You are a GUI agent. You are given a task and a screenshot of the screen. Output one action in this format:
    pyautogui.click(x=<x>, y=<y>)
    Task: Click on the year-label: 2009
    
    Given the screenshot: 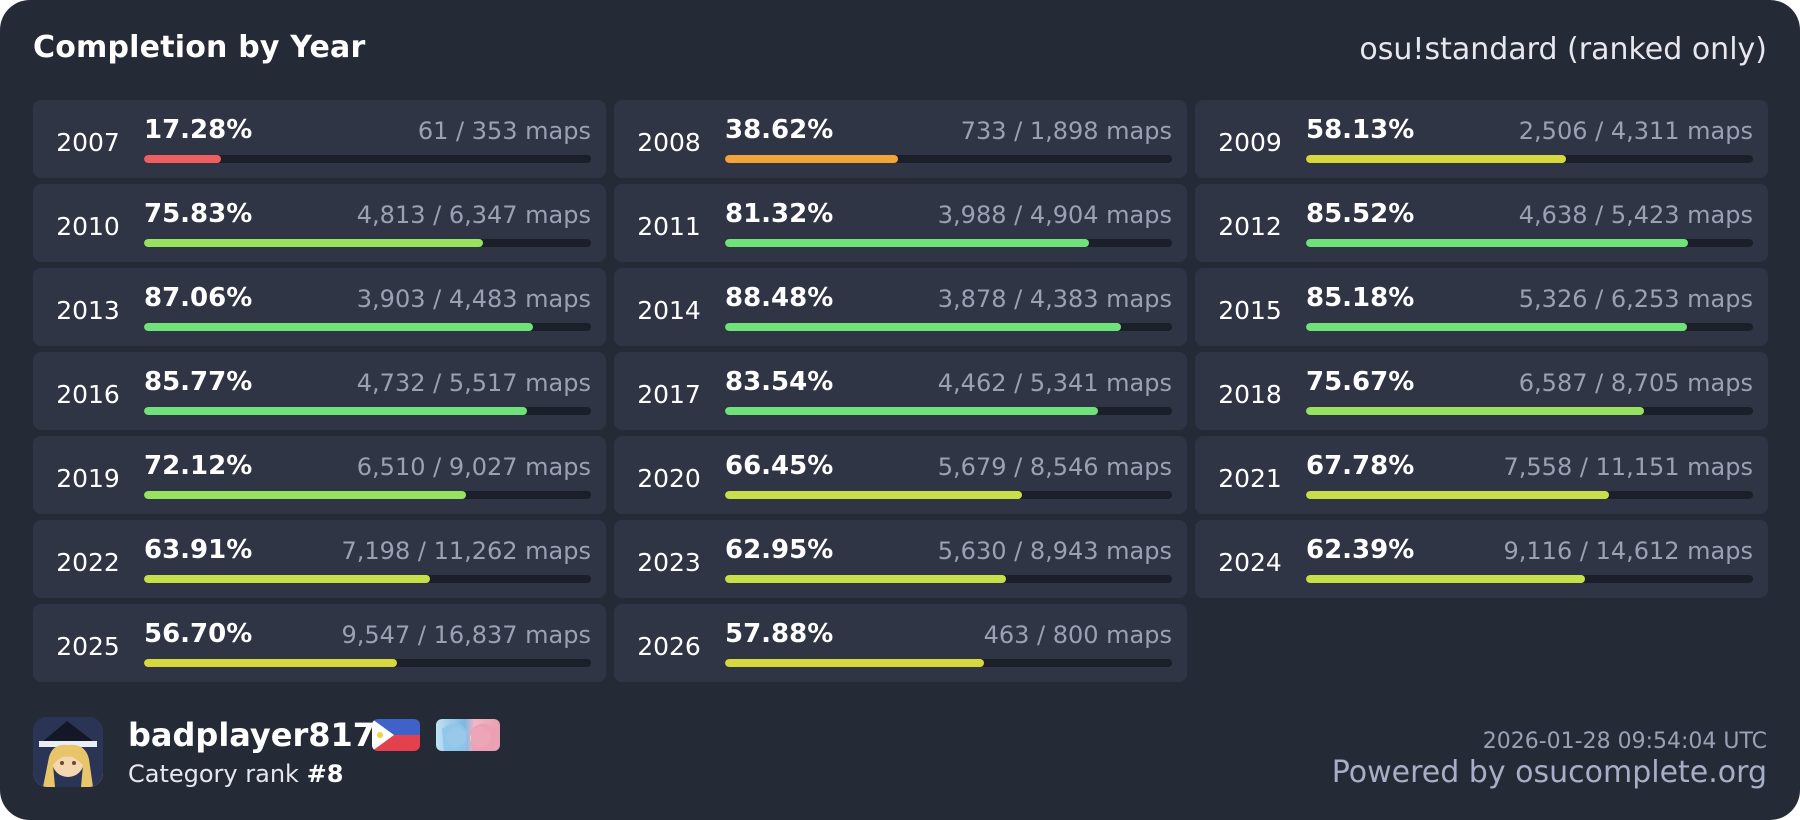 What is the action you would take?
    pyautogui.click(x=1250, y=142)
    